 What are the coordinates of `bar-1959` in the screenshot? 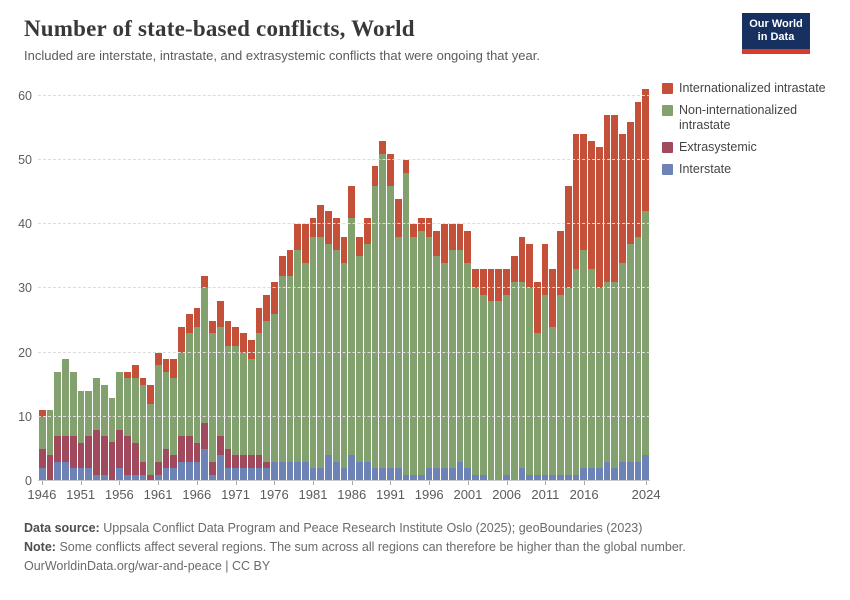 It's located at (143, 429).